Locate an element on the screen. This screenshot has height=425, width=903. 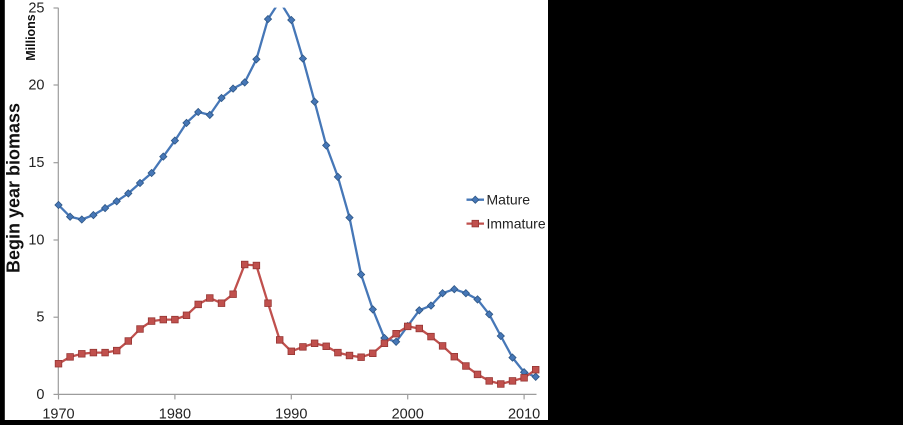
svg-text: 0 is located at coordinates (40, 395).